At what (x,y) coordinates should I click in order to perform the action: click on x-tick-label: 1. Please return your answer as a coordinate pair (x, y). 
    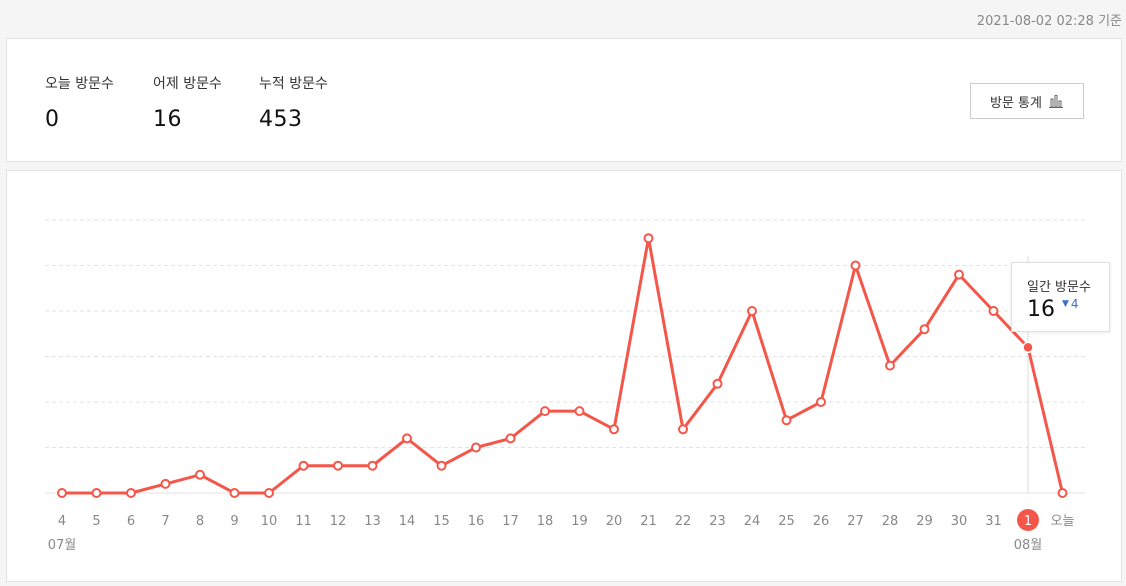
    Looking at the image, I should click on (1028, 521).